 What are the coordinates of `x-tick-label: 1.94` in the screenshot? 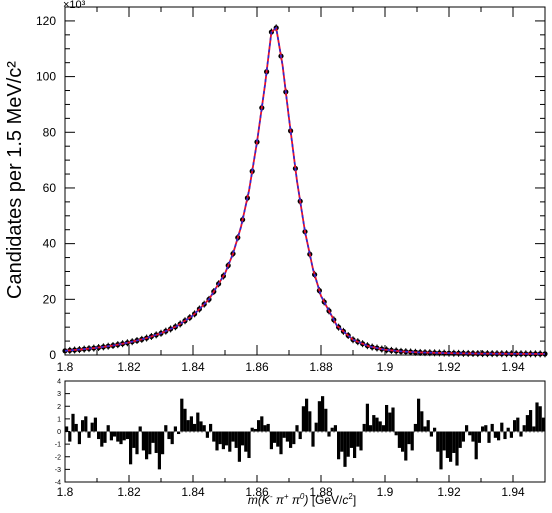 It's located at (513, 367).